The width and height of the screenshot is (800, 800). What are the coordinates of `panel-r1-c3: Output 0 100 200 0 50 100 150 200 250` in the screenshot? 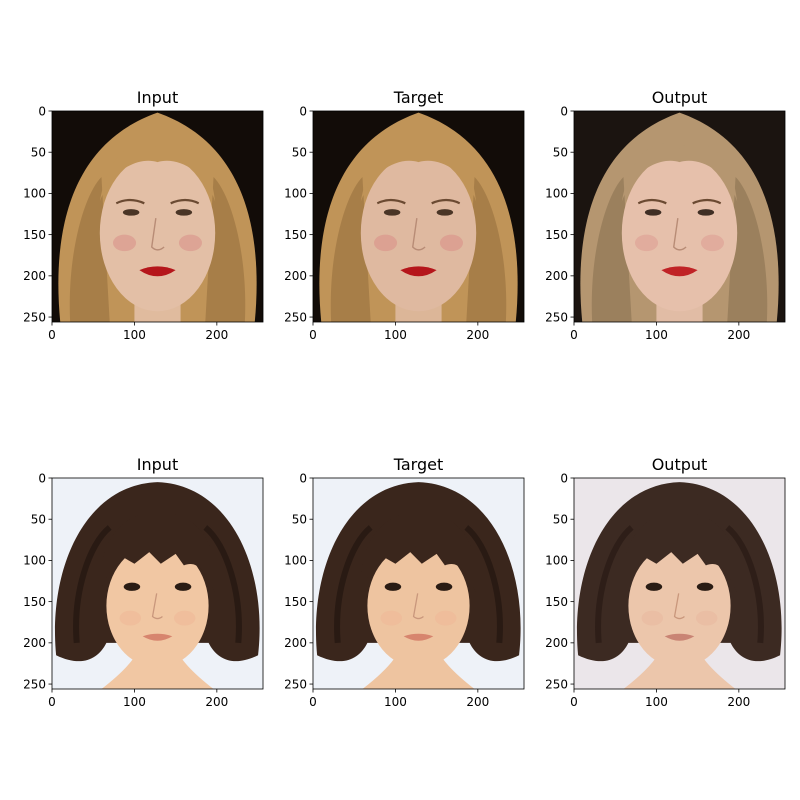 It's located at (665, 215).